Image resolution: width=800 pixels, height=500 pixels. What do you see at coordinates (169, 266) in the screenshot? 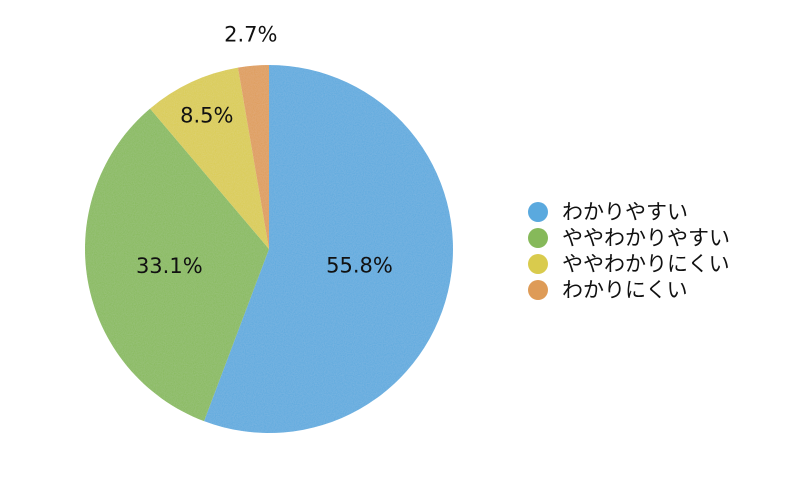
I see `slice-value-label: 33.1%` at bounding box center [169, 266].